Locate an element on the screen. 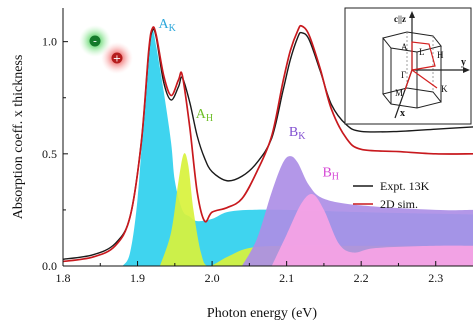 The width and height of the screenshot is (473, 322). hole-symbol: + is located at coordinates (117, 59).